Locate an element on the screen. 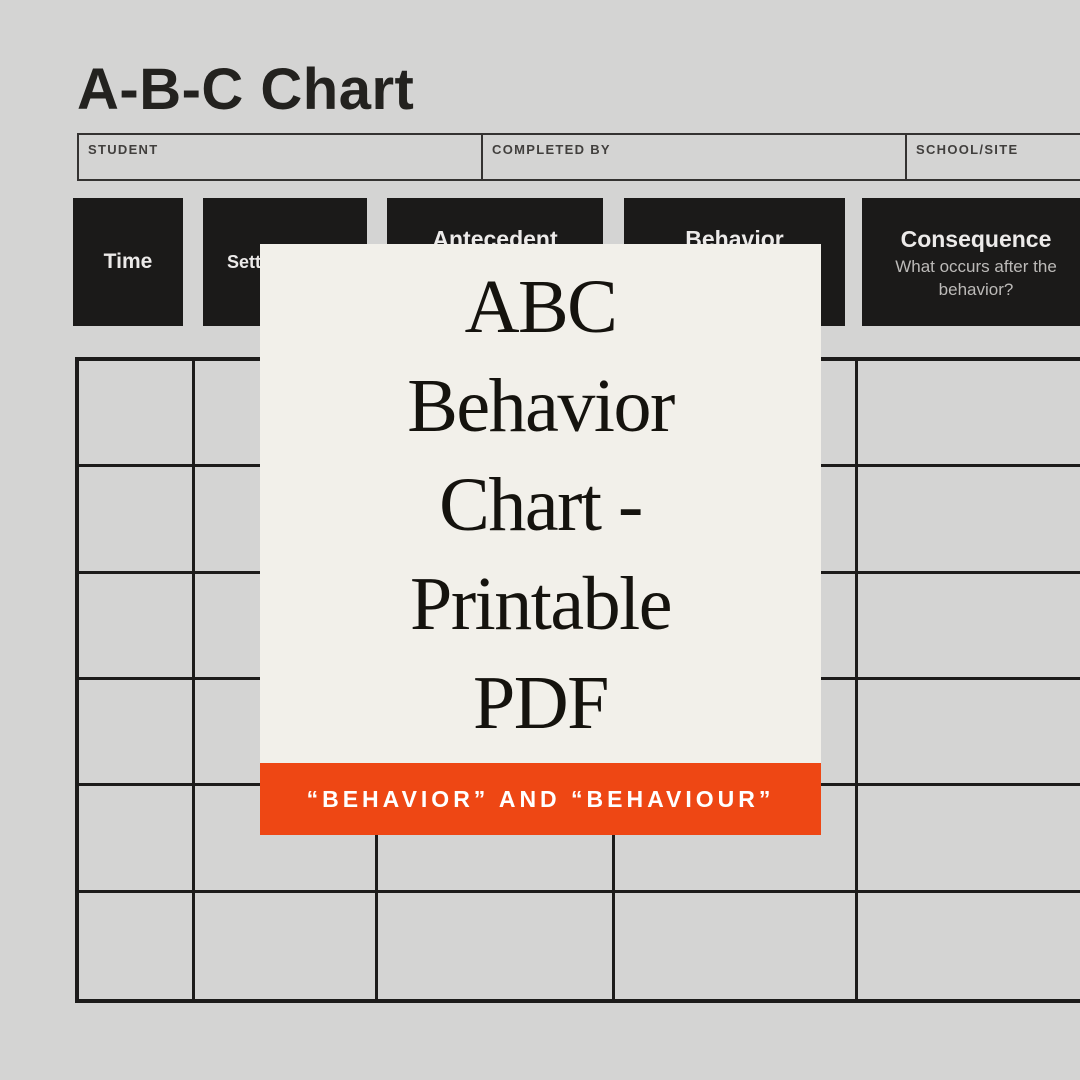 The image size is (1080, 1080). promo-title-line: Behavior is located at coordinates (541, 406).